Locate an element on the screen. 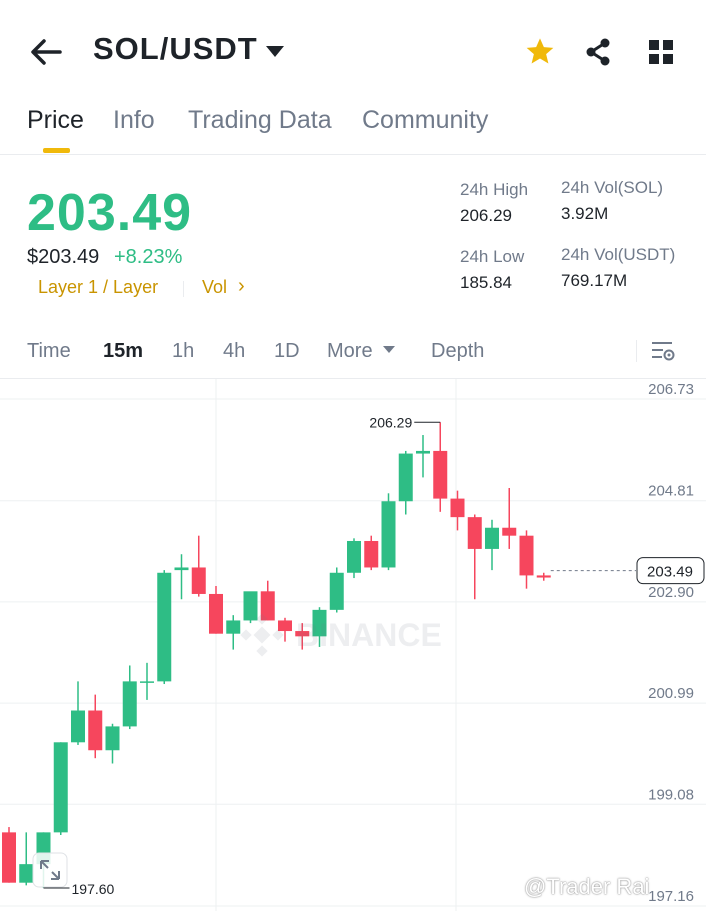  interval-4h: 4h is located at coordinates (234, 351).